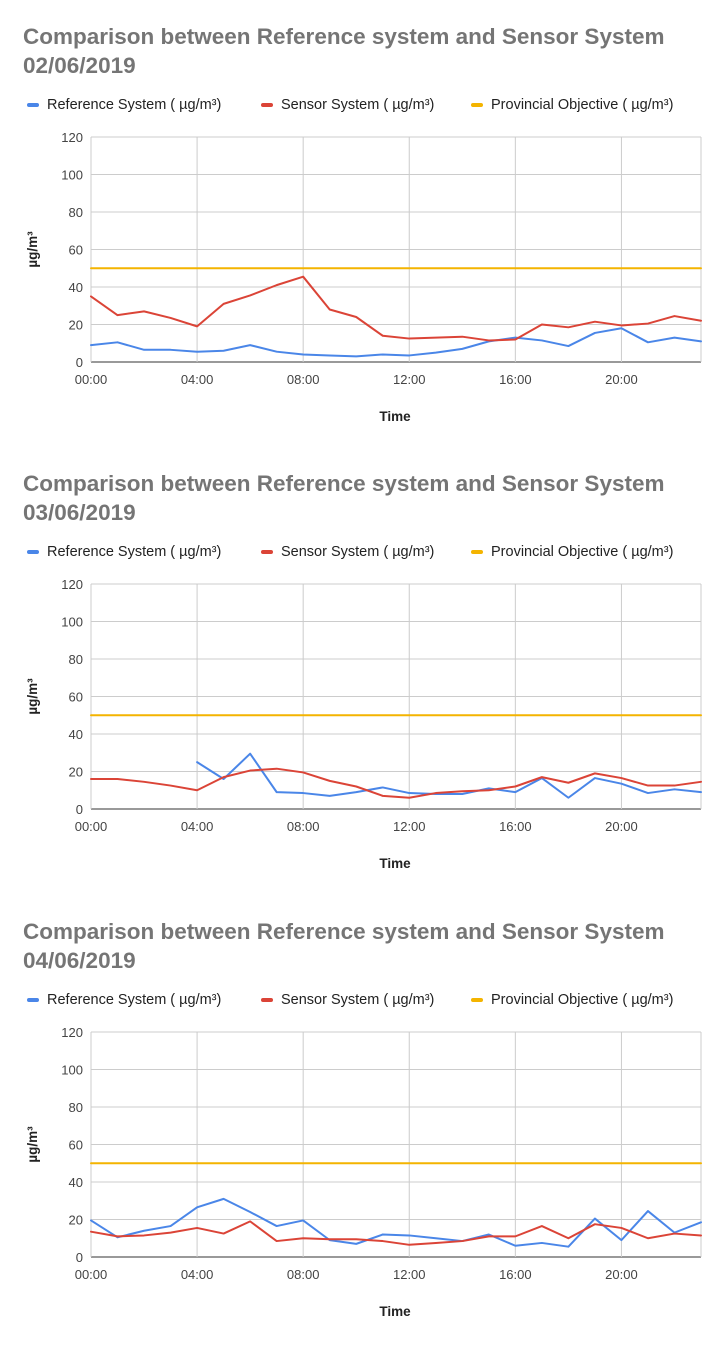  Describe the element at coordinates (79, 512) in the screenshot. I see `chart-title-date: 03/06/2019` at that location.